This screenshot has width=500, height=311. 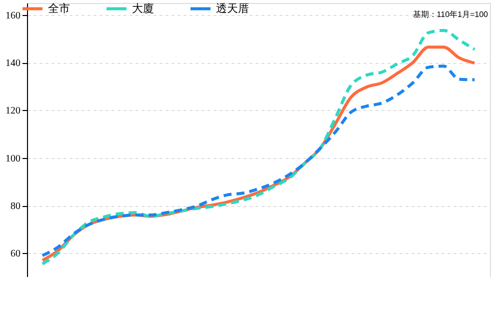 What do you see at coordinates (13, 16) in the screenshot?
I see `y-tick-label: 160` at bounding box center [13, 16].